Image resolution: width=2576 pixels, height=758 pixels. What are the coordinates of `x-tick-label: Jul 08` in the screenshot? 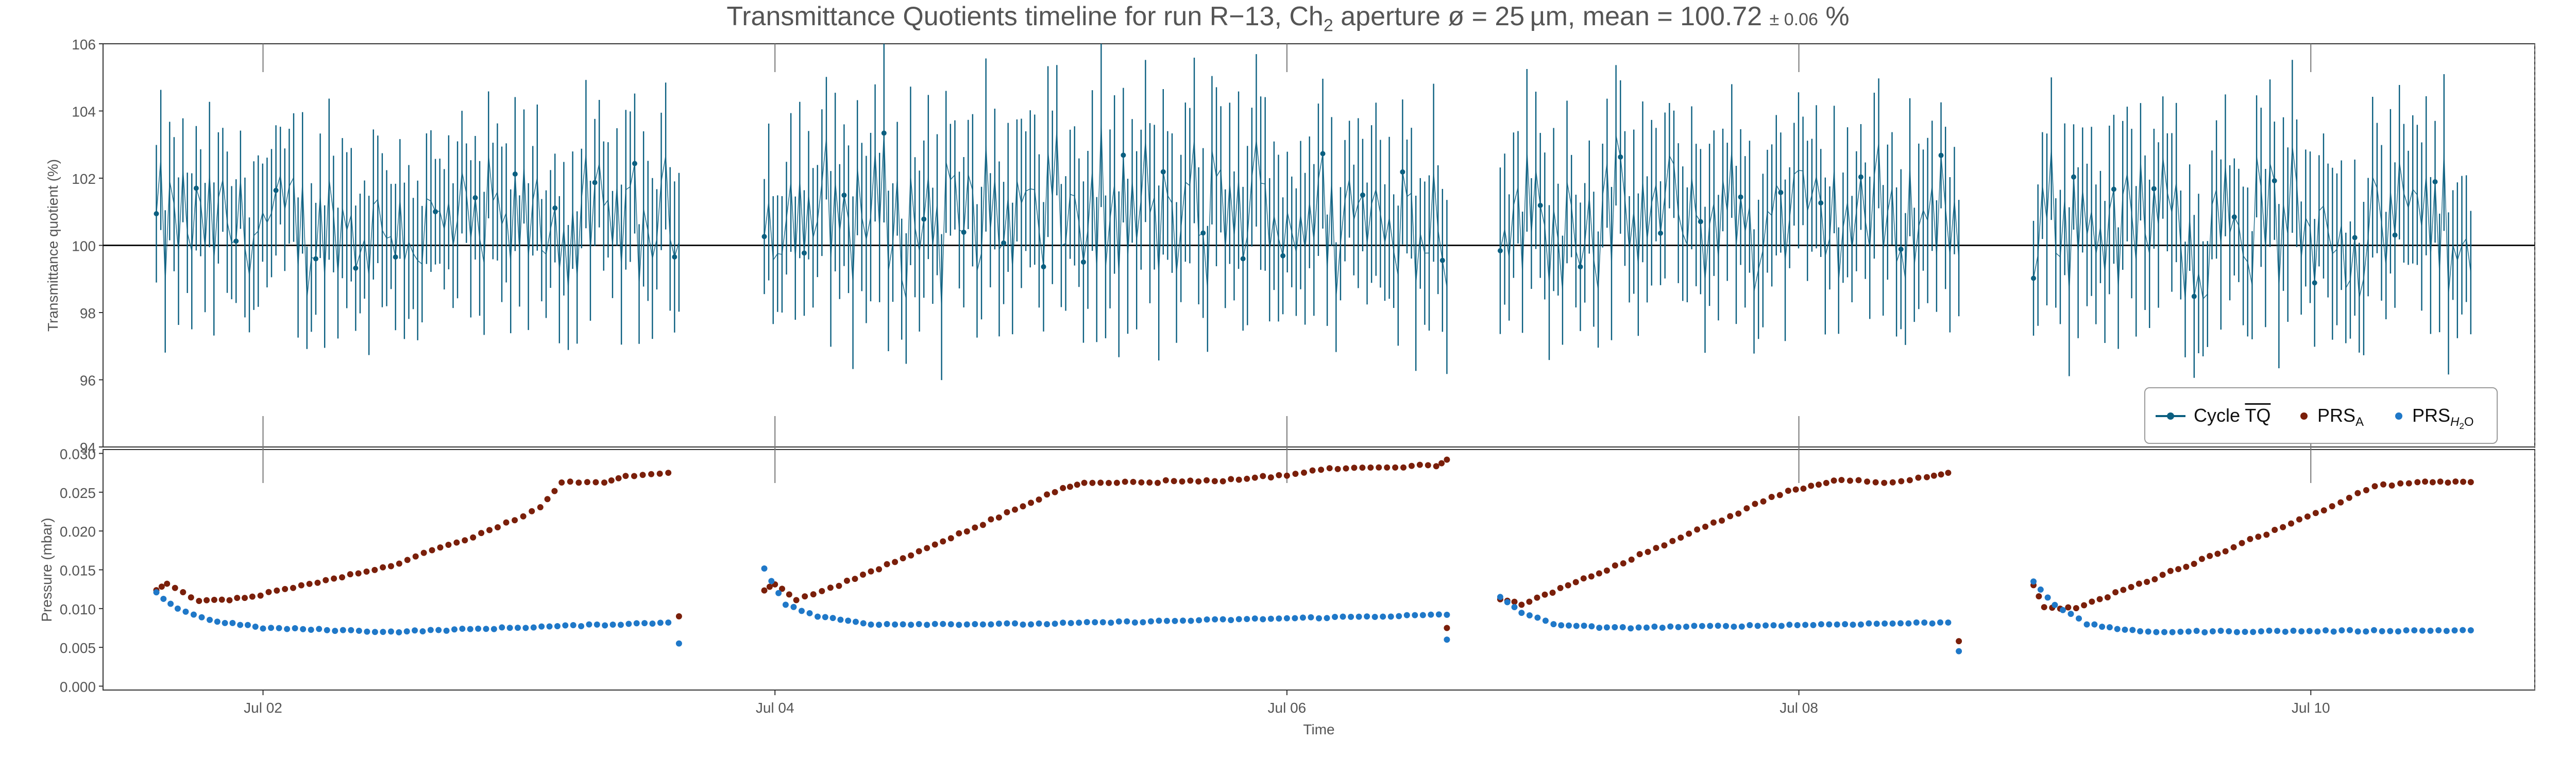 It's located at (1799, 708).